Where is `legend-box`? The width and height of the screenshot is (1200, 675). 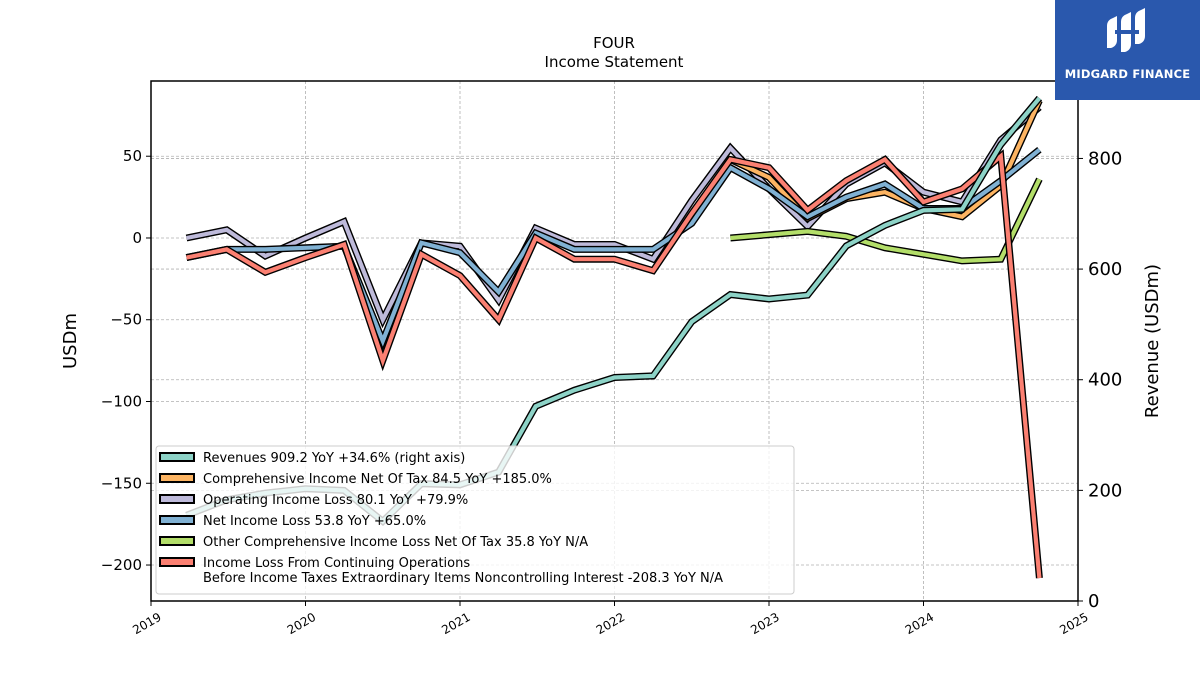
legend-box is located at coordinates (475, 520).